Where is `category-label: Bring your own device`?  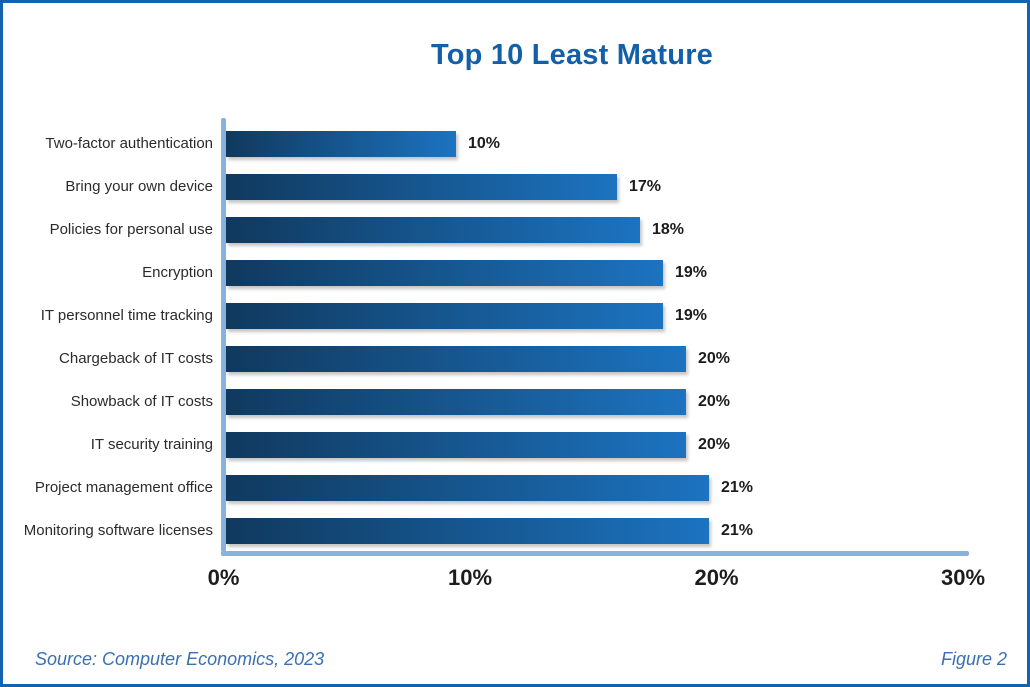
category-label: Bring your own device is located at coordinates (139, 186).